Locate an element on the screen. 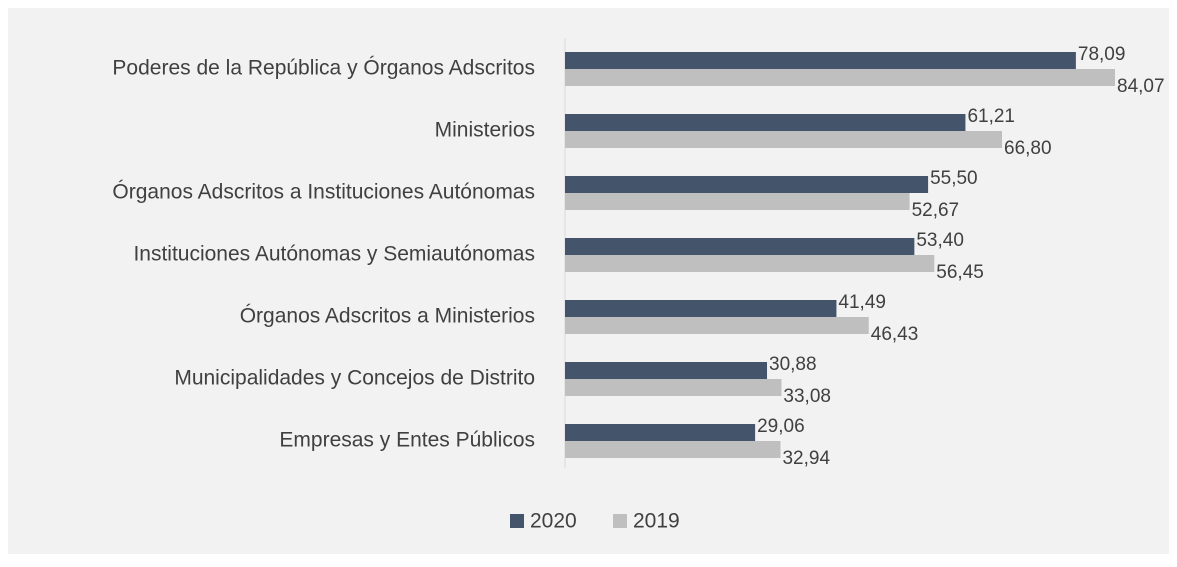 The width and height of the screenshot is (1177, 567). data-label: 52,67 is located at coordinates (936, 210).